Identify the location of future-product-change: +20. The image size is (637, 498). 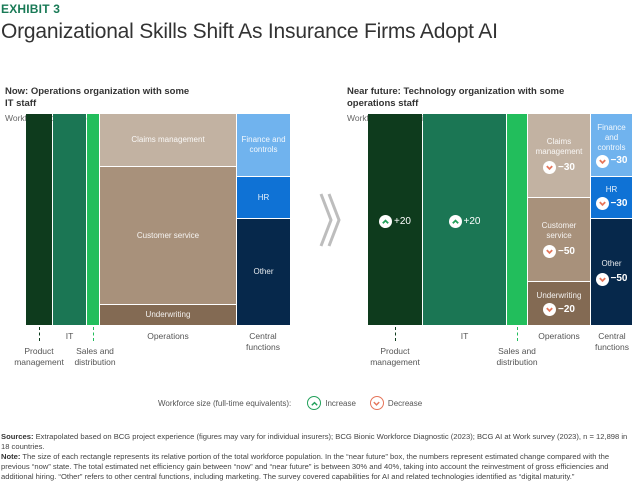
(395, 221).